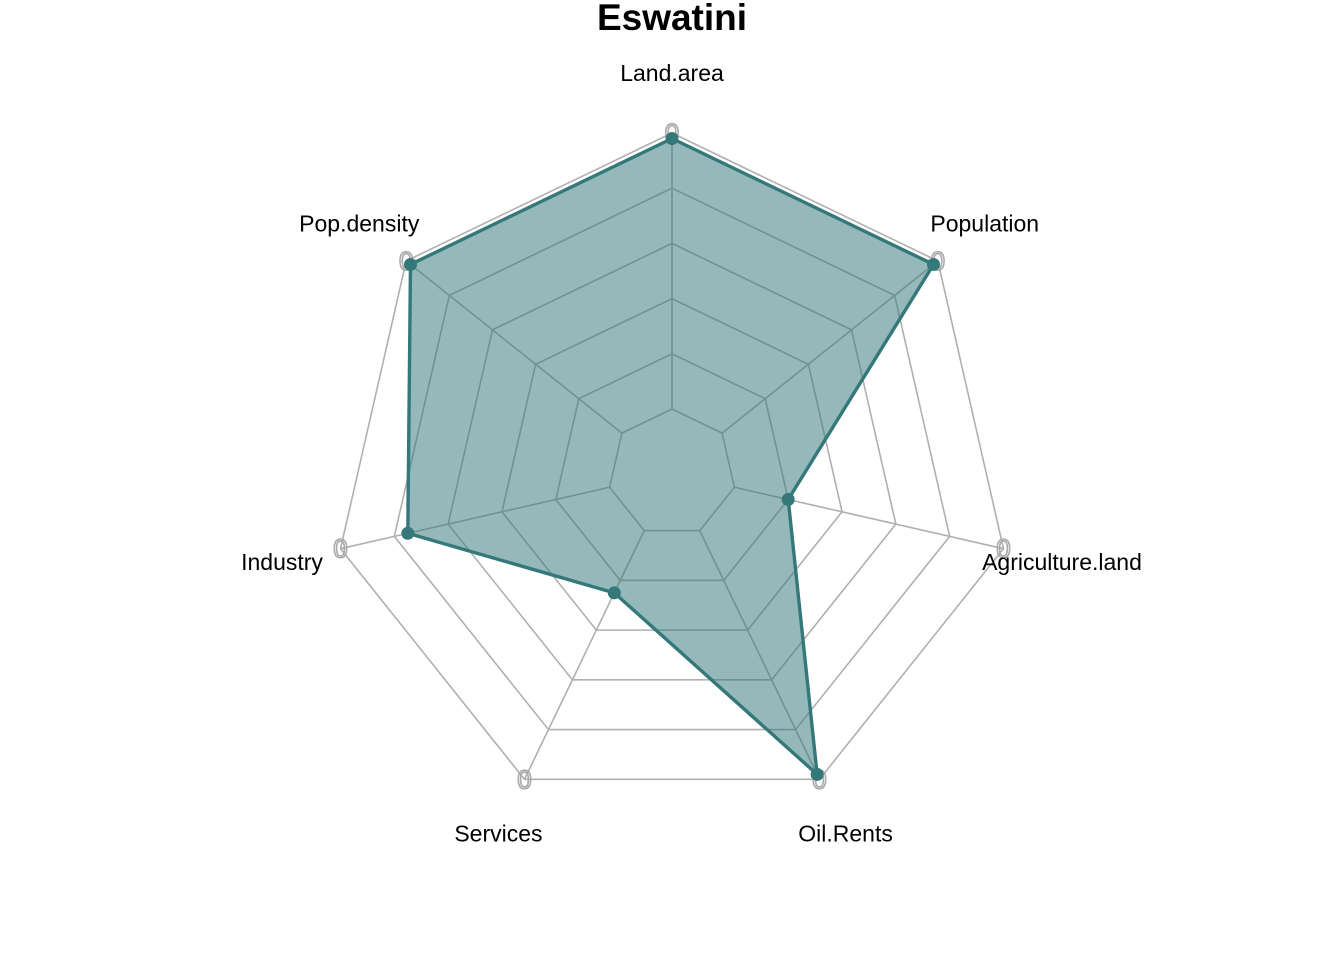  What do you see at coordinates (524, 779) in the screenshot?
I see `tick-label-services: 0` at bounding box center [524, 779].